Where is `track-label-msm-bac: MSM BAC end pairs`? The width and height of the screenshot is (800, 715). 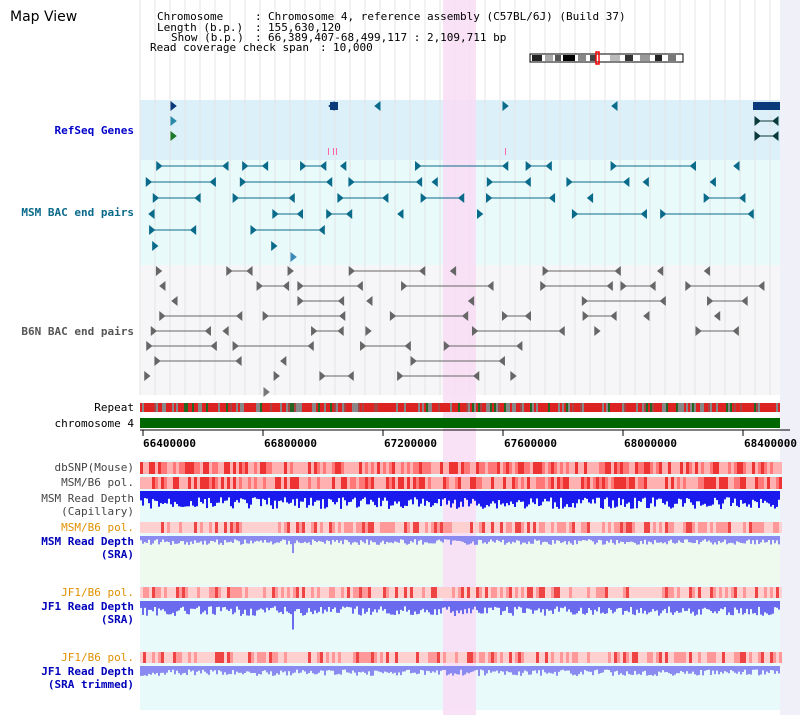
track-label-msm-bac: MSM BAC end pairs is located at coordinates (77, 212).